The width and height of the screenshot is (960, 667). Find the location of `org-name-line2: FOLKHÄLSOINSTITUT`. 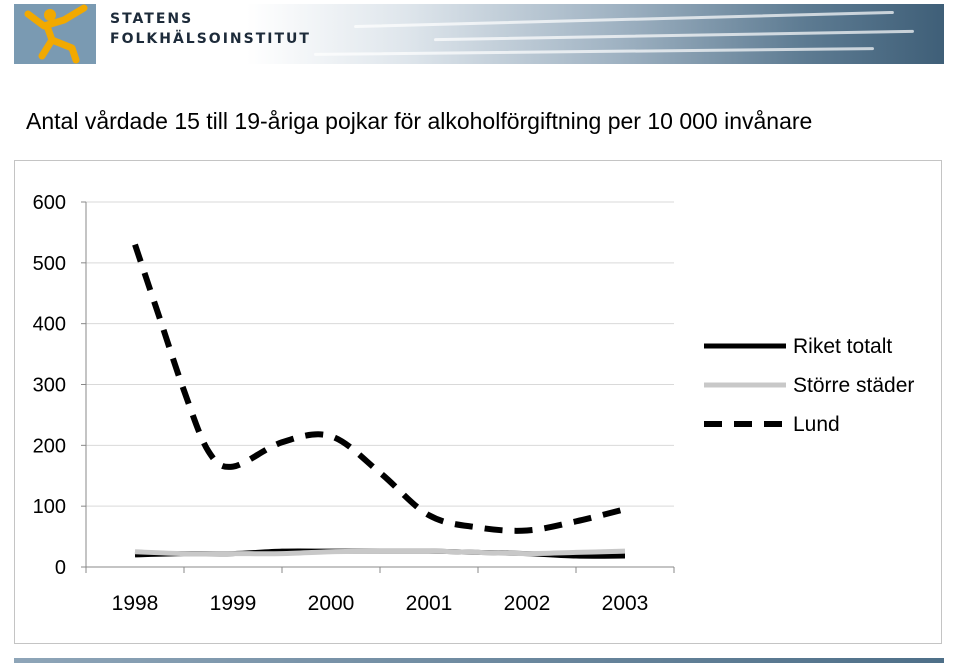

org-name-line2: FOLKHÄLSOINSTITUT is located at coordinates (210, 39).